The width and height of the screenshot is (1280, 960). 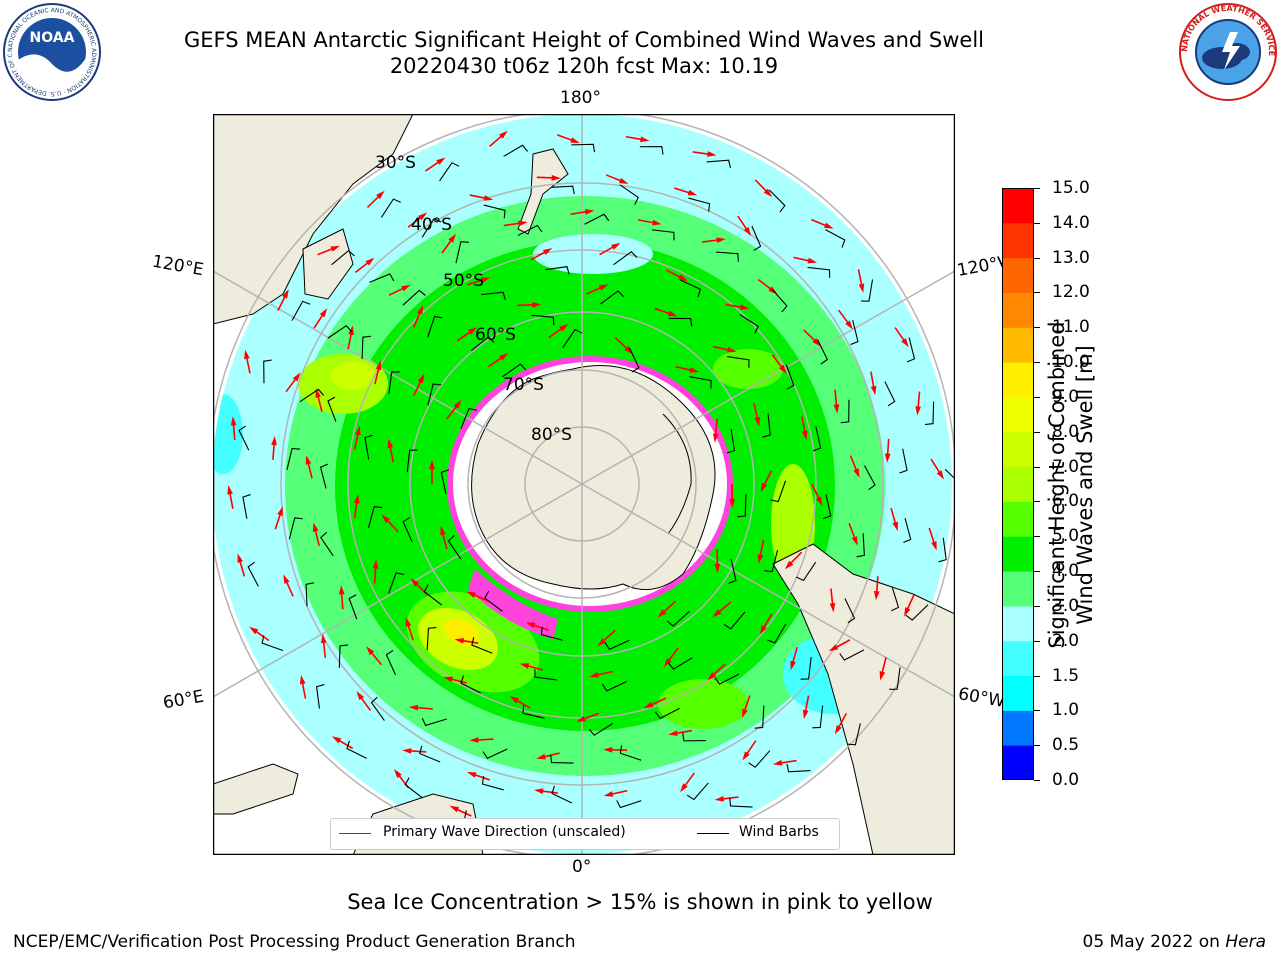 What do you see at coordinates (1018, 484) in the screenshot?
I see `colorbar` at bounding box center [1018, 484].